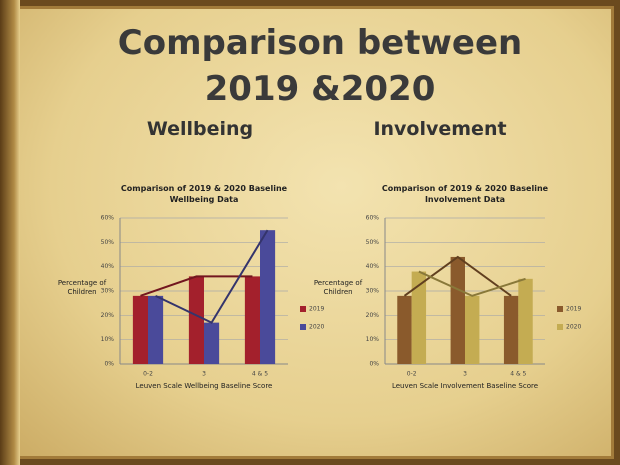 Image resolution: width=620 pixels, height=465 pixels. Describe the element at coordinates (200, 129) in the screenshot. I see `heading: Wellbeing` at that location.